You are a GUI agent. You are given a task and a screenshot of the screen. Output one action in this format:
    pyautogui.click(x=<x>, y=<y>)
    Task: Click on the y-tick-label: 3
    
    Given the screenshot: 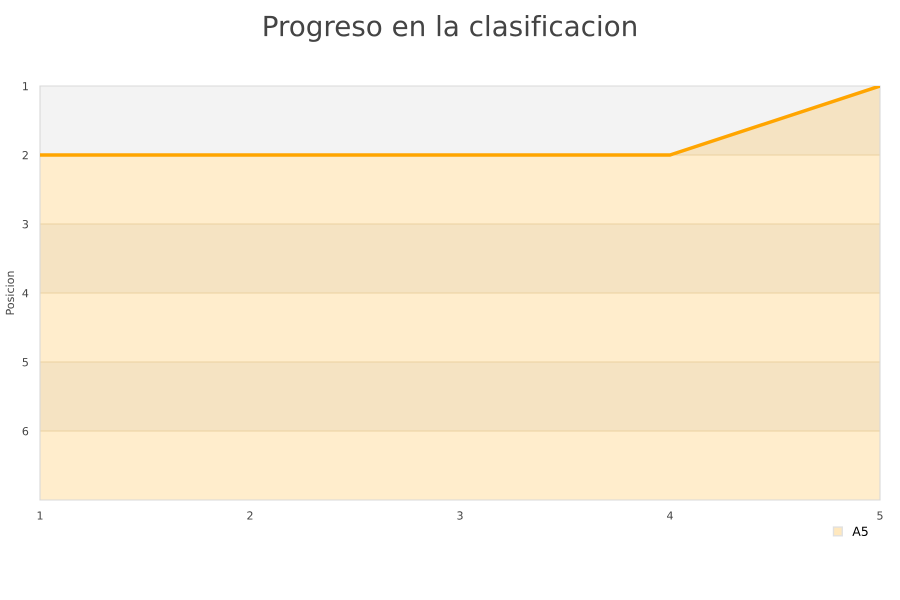 What is the action you would take?
    pyautogui.click(x=25, y=224)
    